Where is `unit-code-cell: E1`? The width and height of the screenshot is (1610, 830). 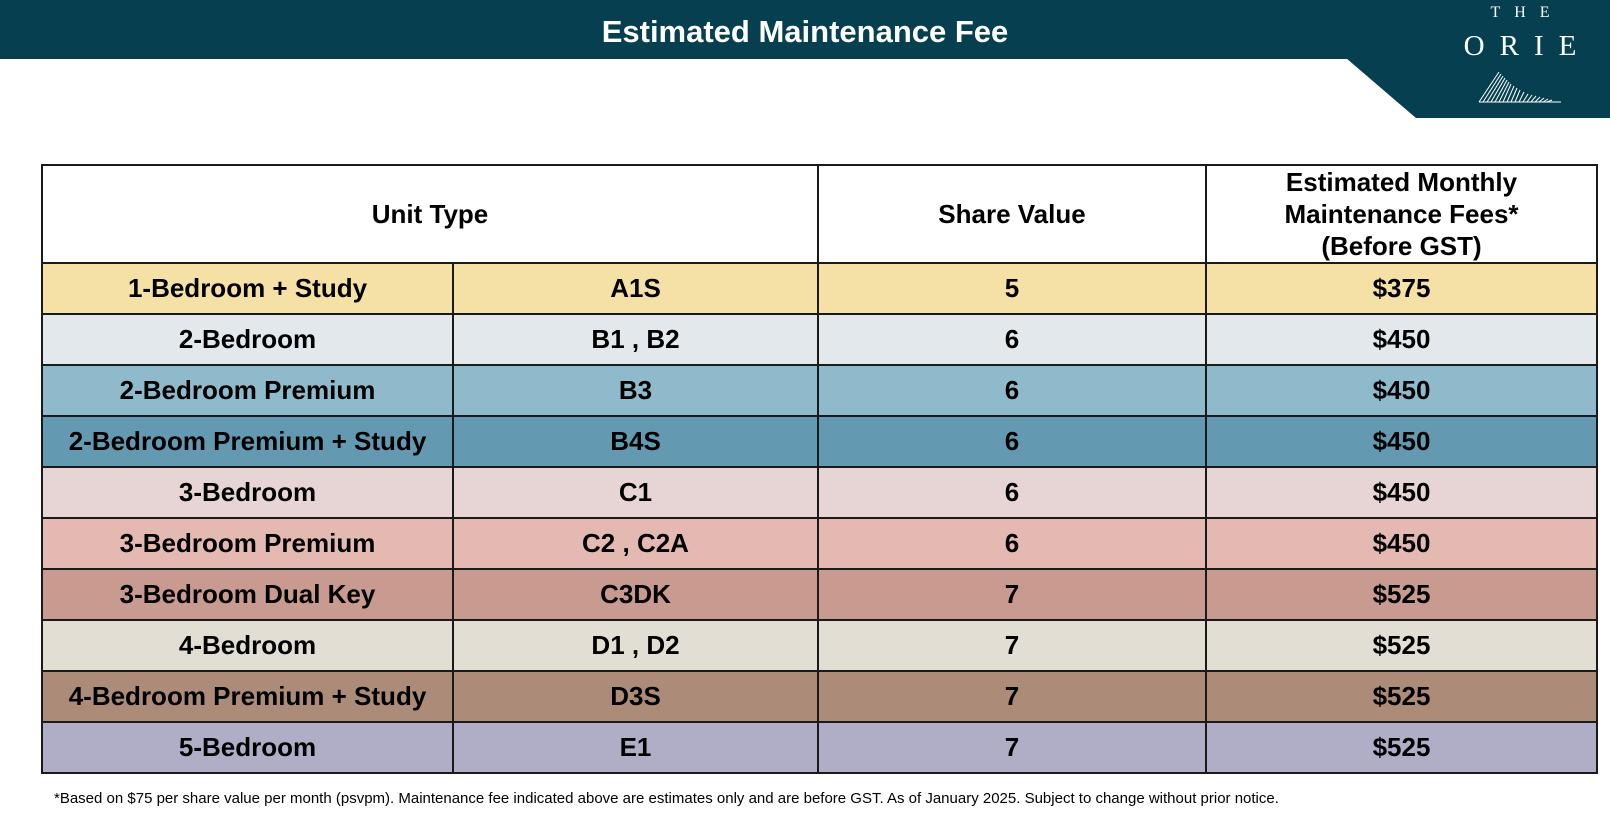
unit-code-cell: E1 is located at coordinates (635, 747).